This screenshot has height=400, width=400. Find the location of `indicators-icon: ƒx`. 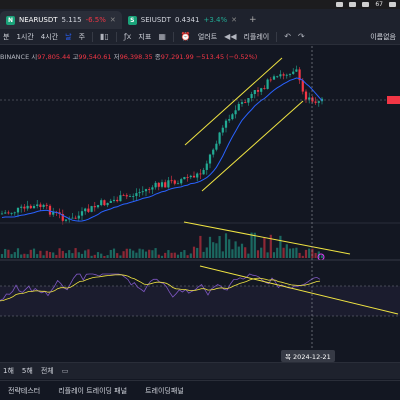

indicators-icon: ƒx is located at coordinates (127, 36).